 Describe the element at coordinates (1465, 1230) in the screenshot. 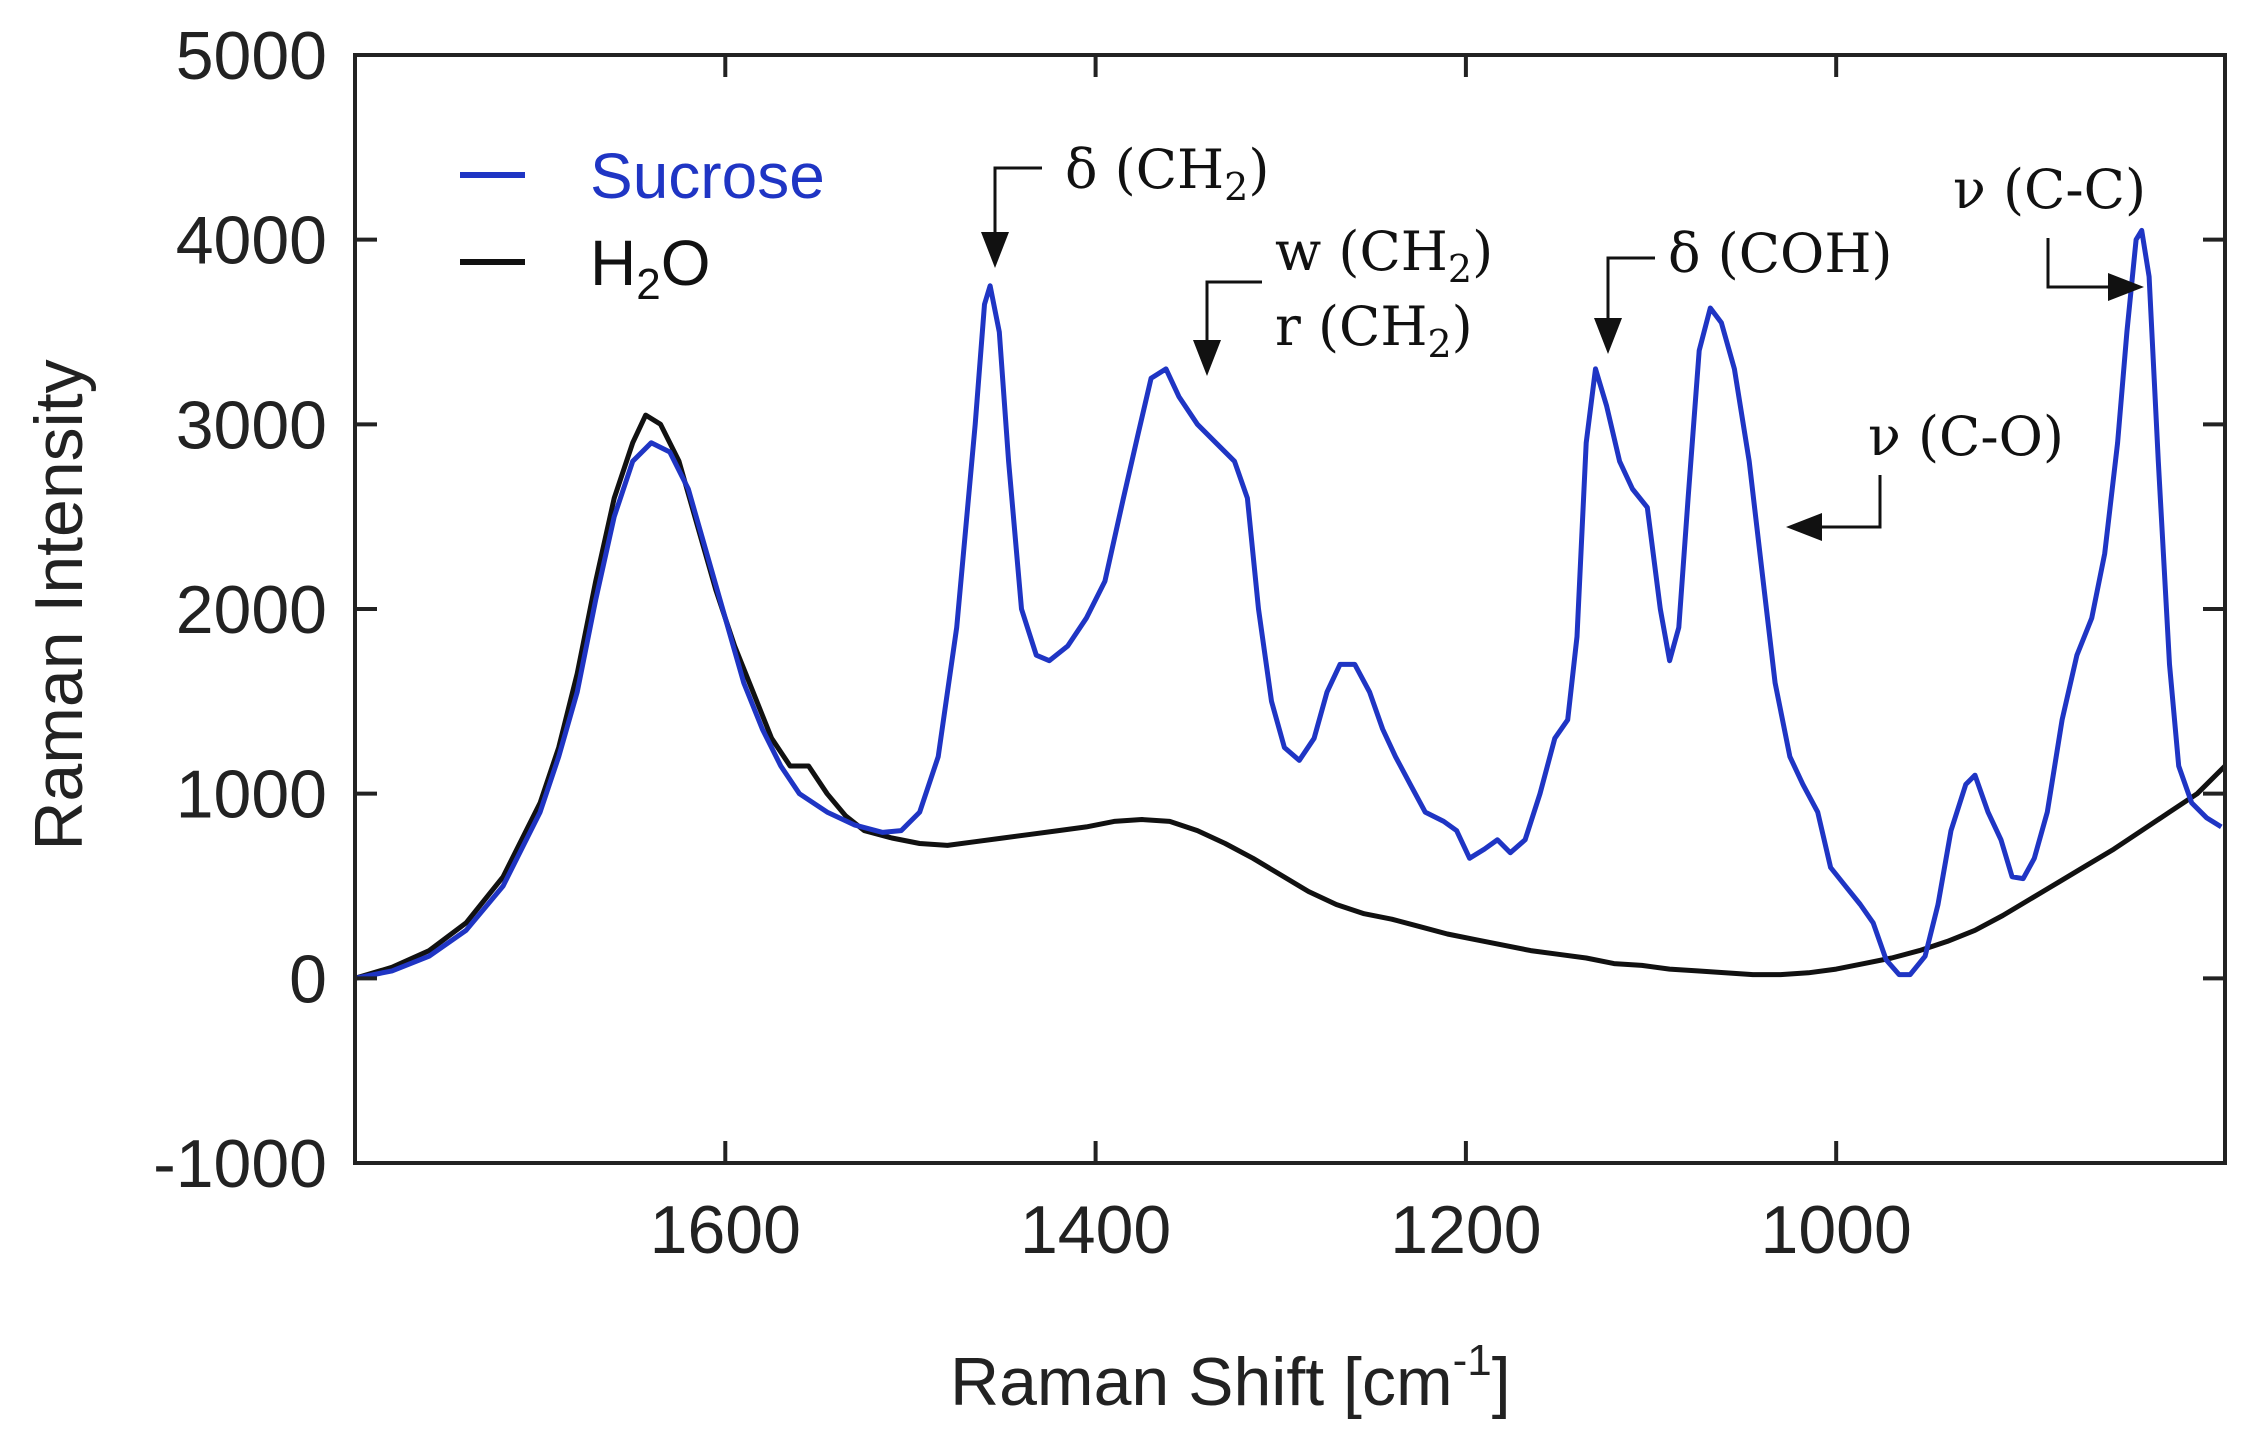

I see `x-tick-label: 1200` at that location.